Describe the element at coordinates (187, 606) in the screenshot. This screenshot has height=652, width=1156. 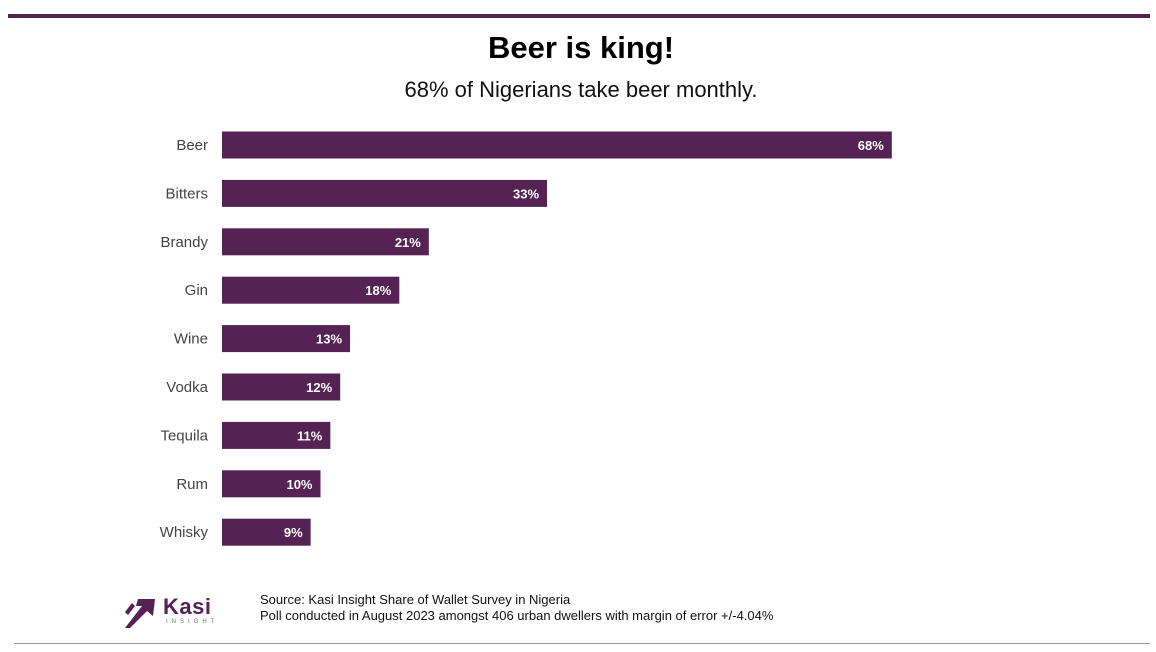
I see `logo-name: Kasi` at that location.